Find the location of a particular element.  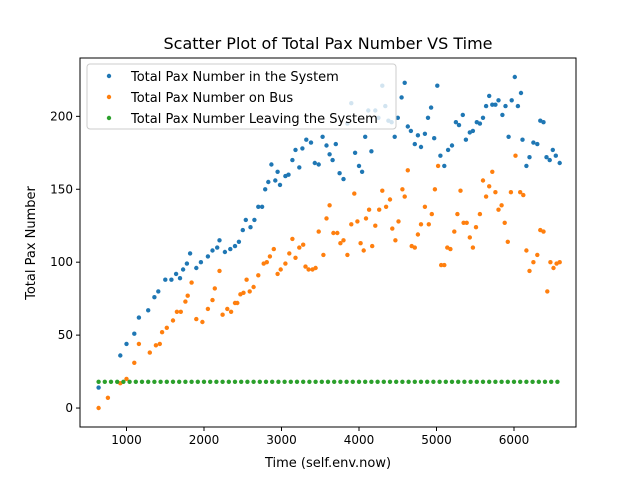

x-tick-label: 2000 is located at coordinates (204, 440).